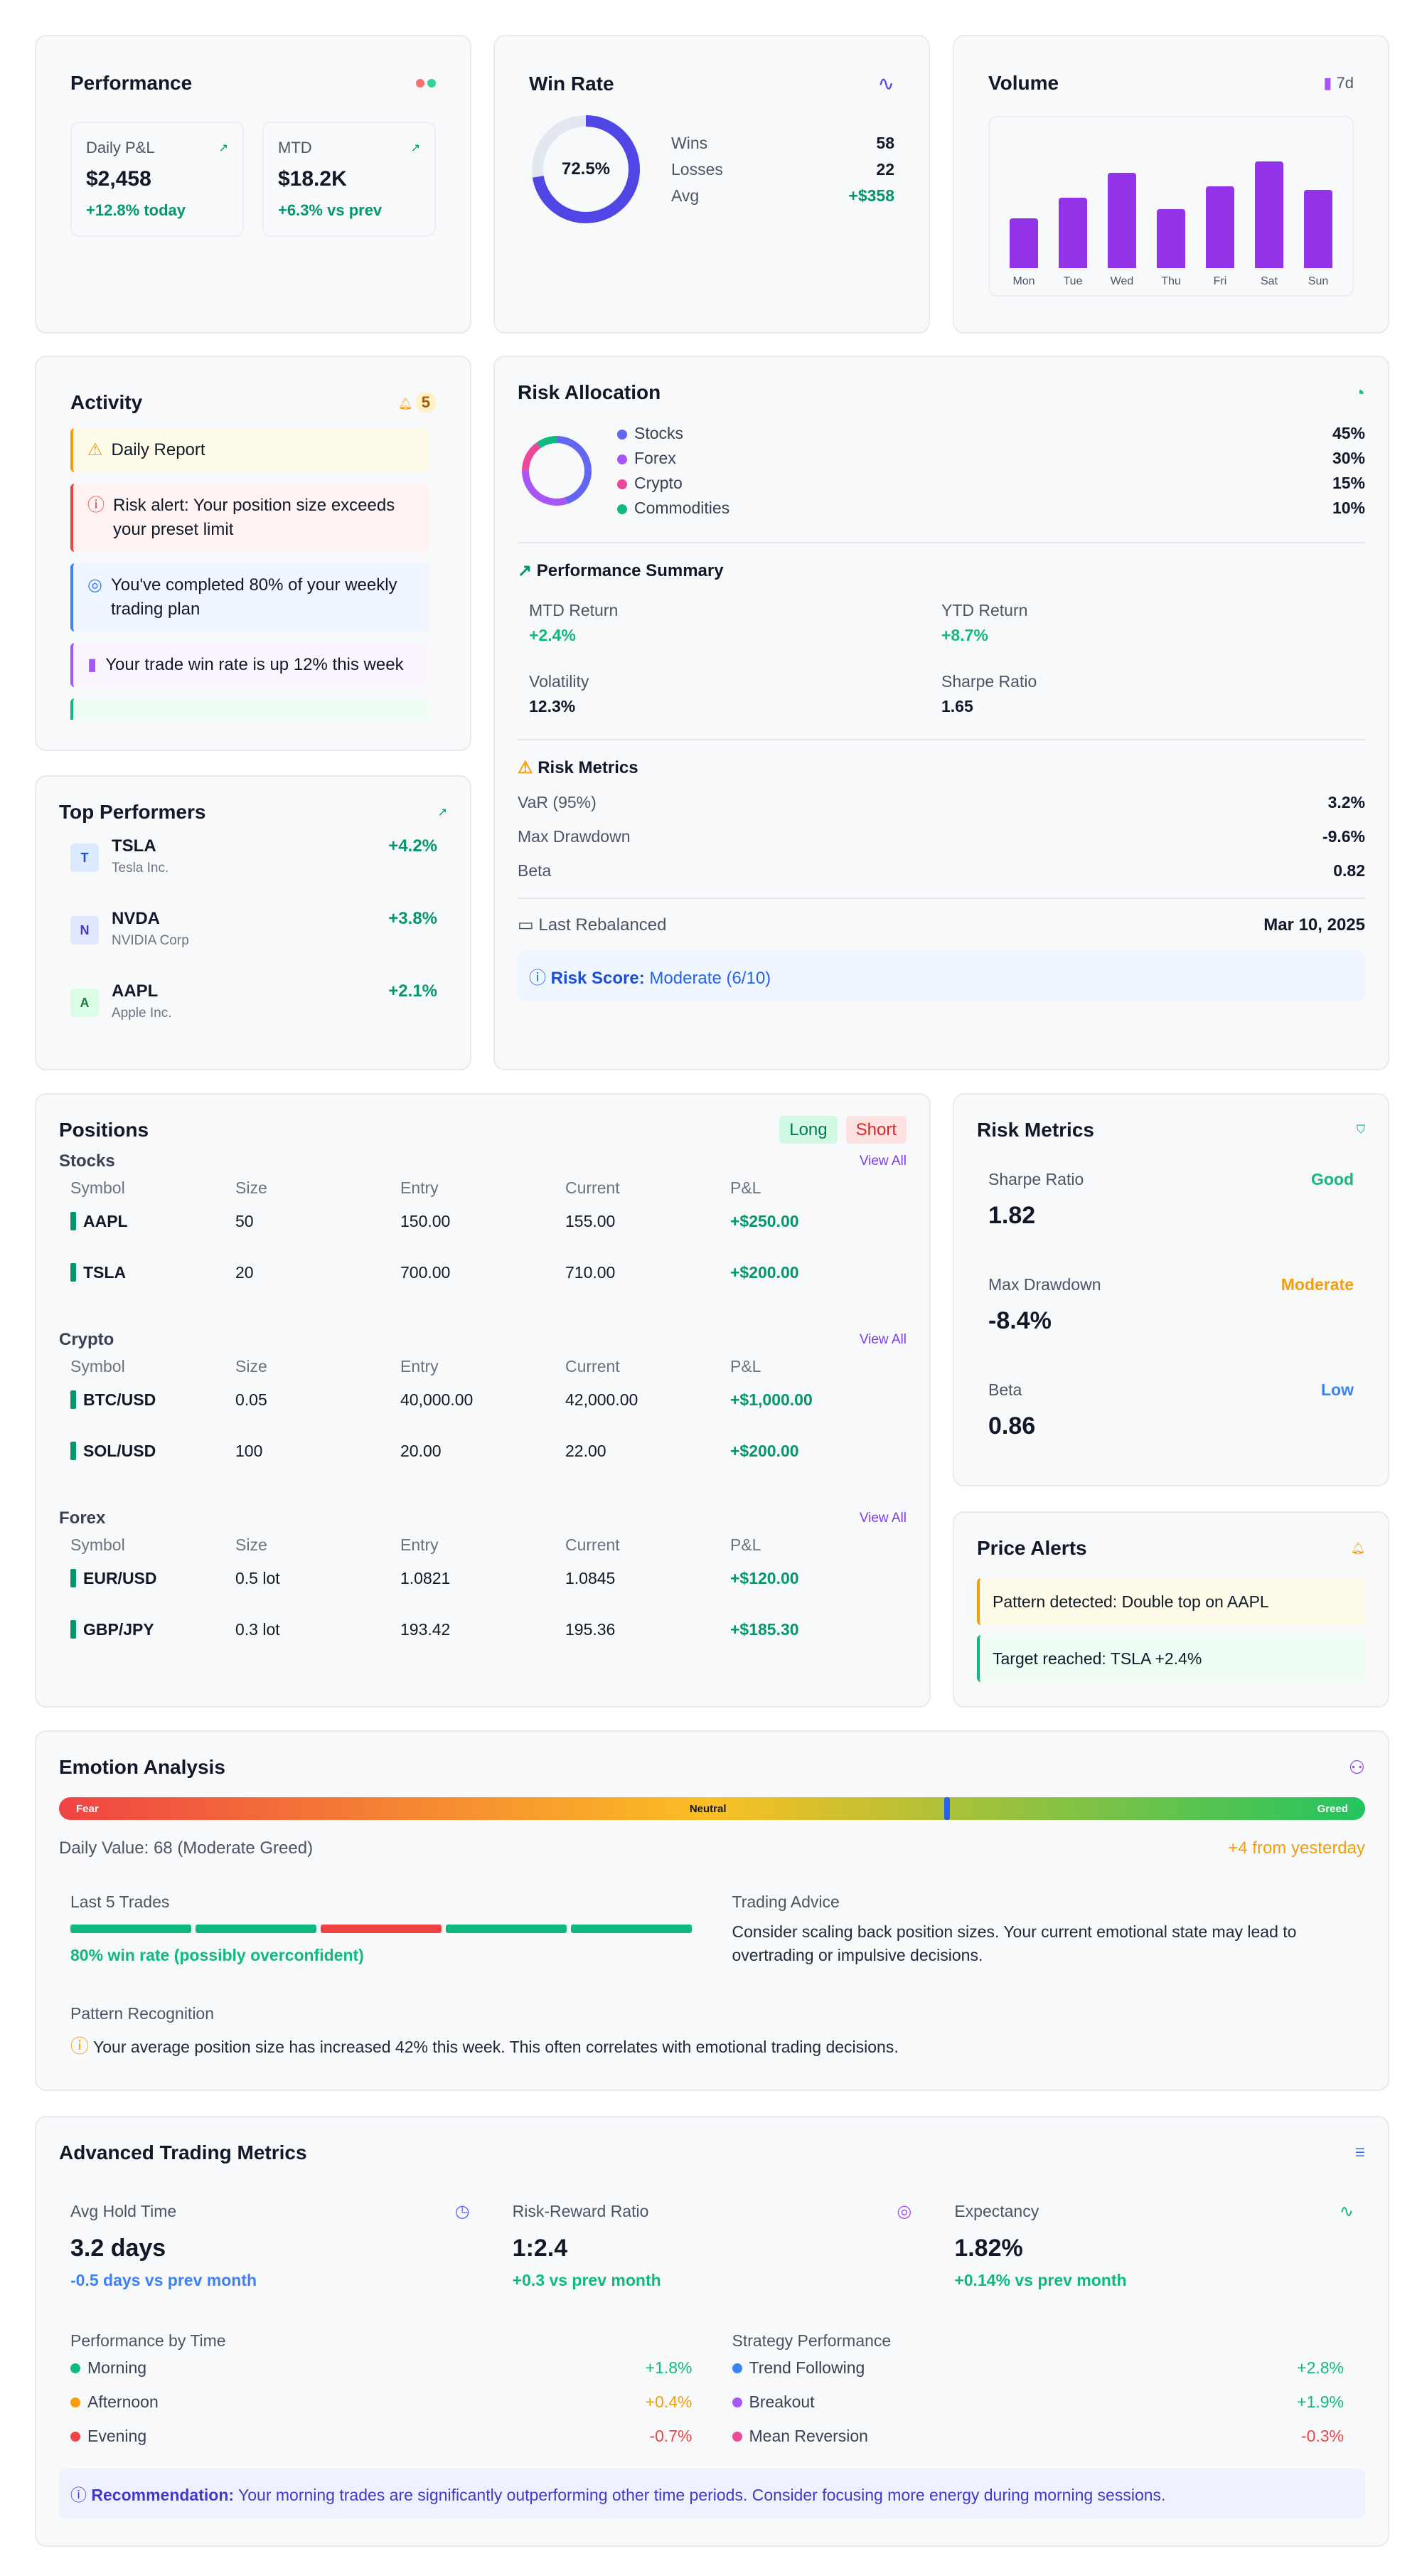 The width and height of the screenshot is (1422, 2576). I want to click on fear-label: Fear, so click(87, 1808).